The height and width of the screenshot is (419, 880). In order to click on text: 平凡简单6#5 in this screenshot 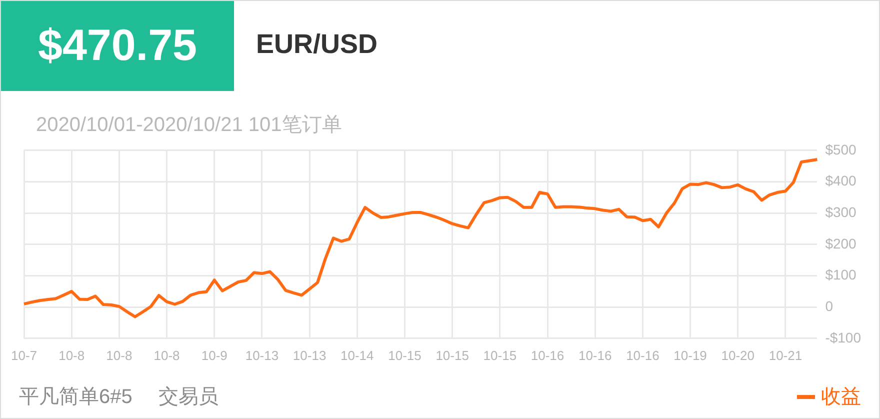, I will do `click(75, 397)`.